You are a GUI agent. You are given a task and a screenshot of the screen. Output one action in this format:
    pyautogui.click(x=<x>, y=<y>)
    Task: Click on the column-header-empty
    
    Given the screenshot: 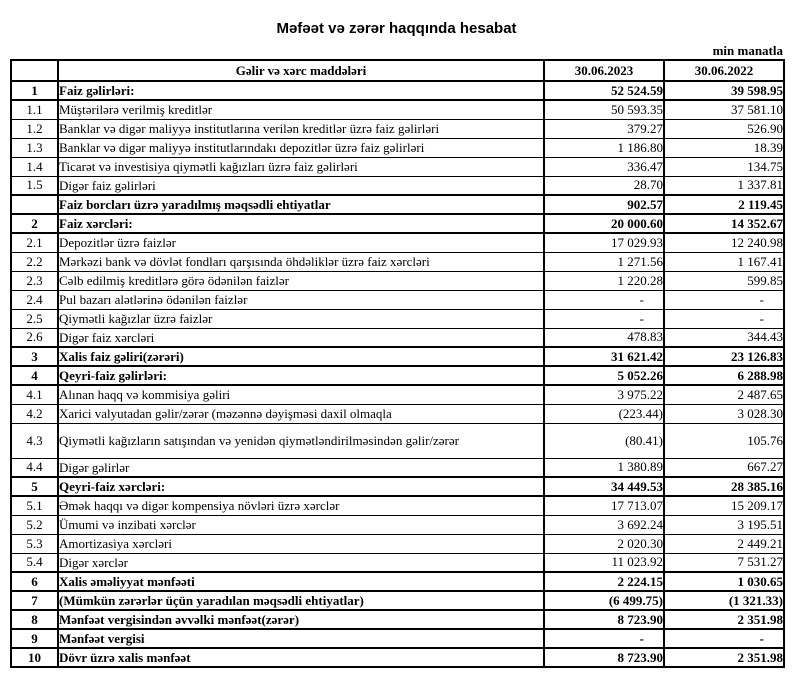 What is the action you would take?
    pyautogui.click(x=34, y=70)
    